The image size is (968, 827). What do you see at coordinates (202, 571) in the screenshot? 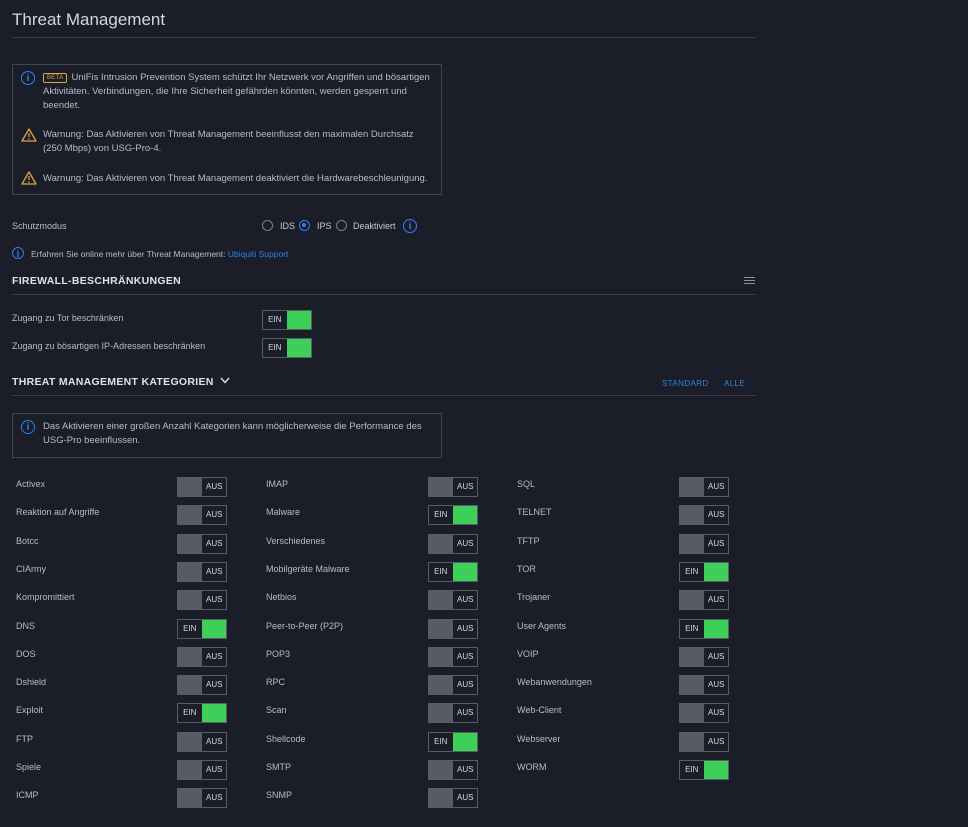
I see `category-toggle-ciarmy: AUS` at bounding box center [202, 571].